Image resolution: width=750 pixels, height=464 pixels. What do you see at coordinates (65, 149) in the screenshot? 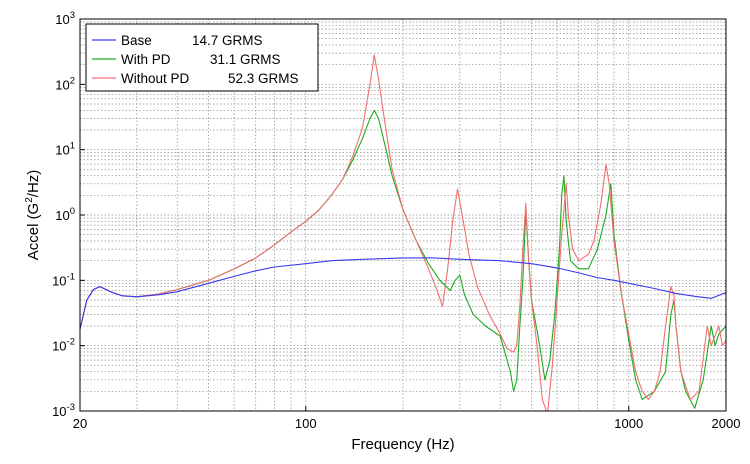
I see `y-tick-label: 10¹` at bounding box center [65, 149].